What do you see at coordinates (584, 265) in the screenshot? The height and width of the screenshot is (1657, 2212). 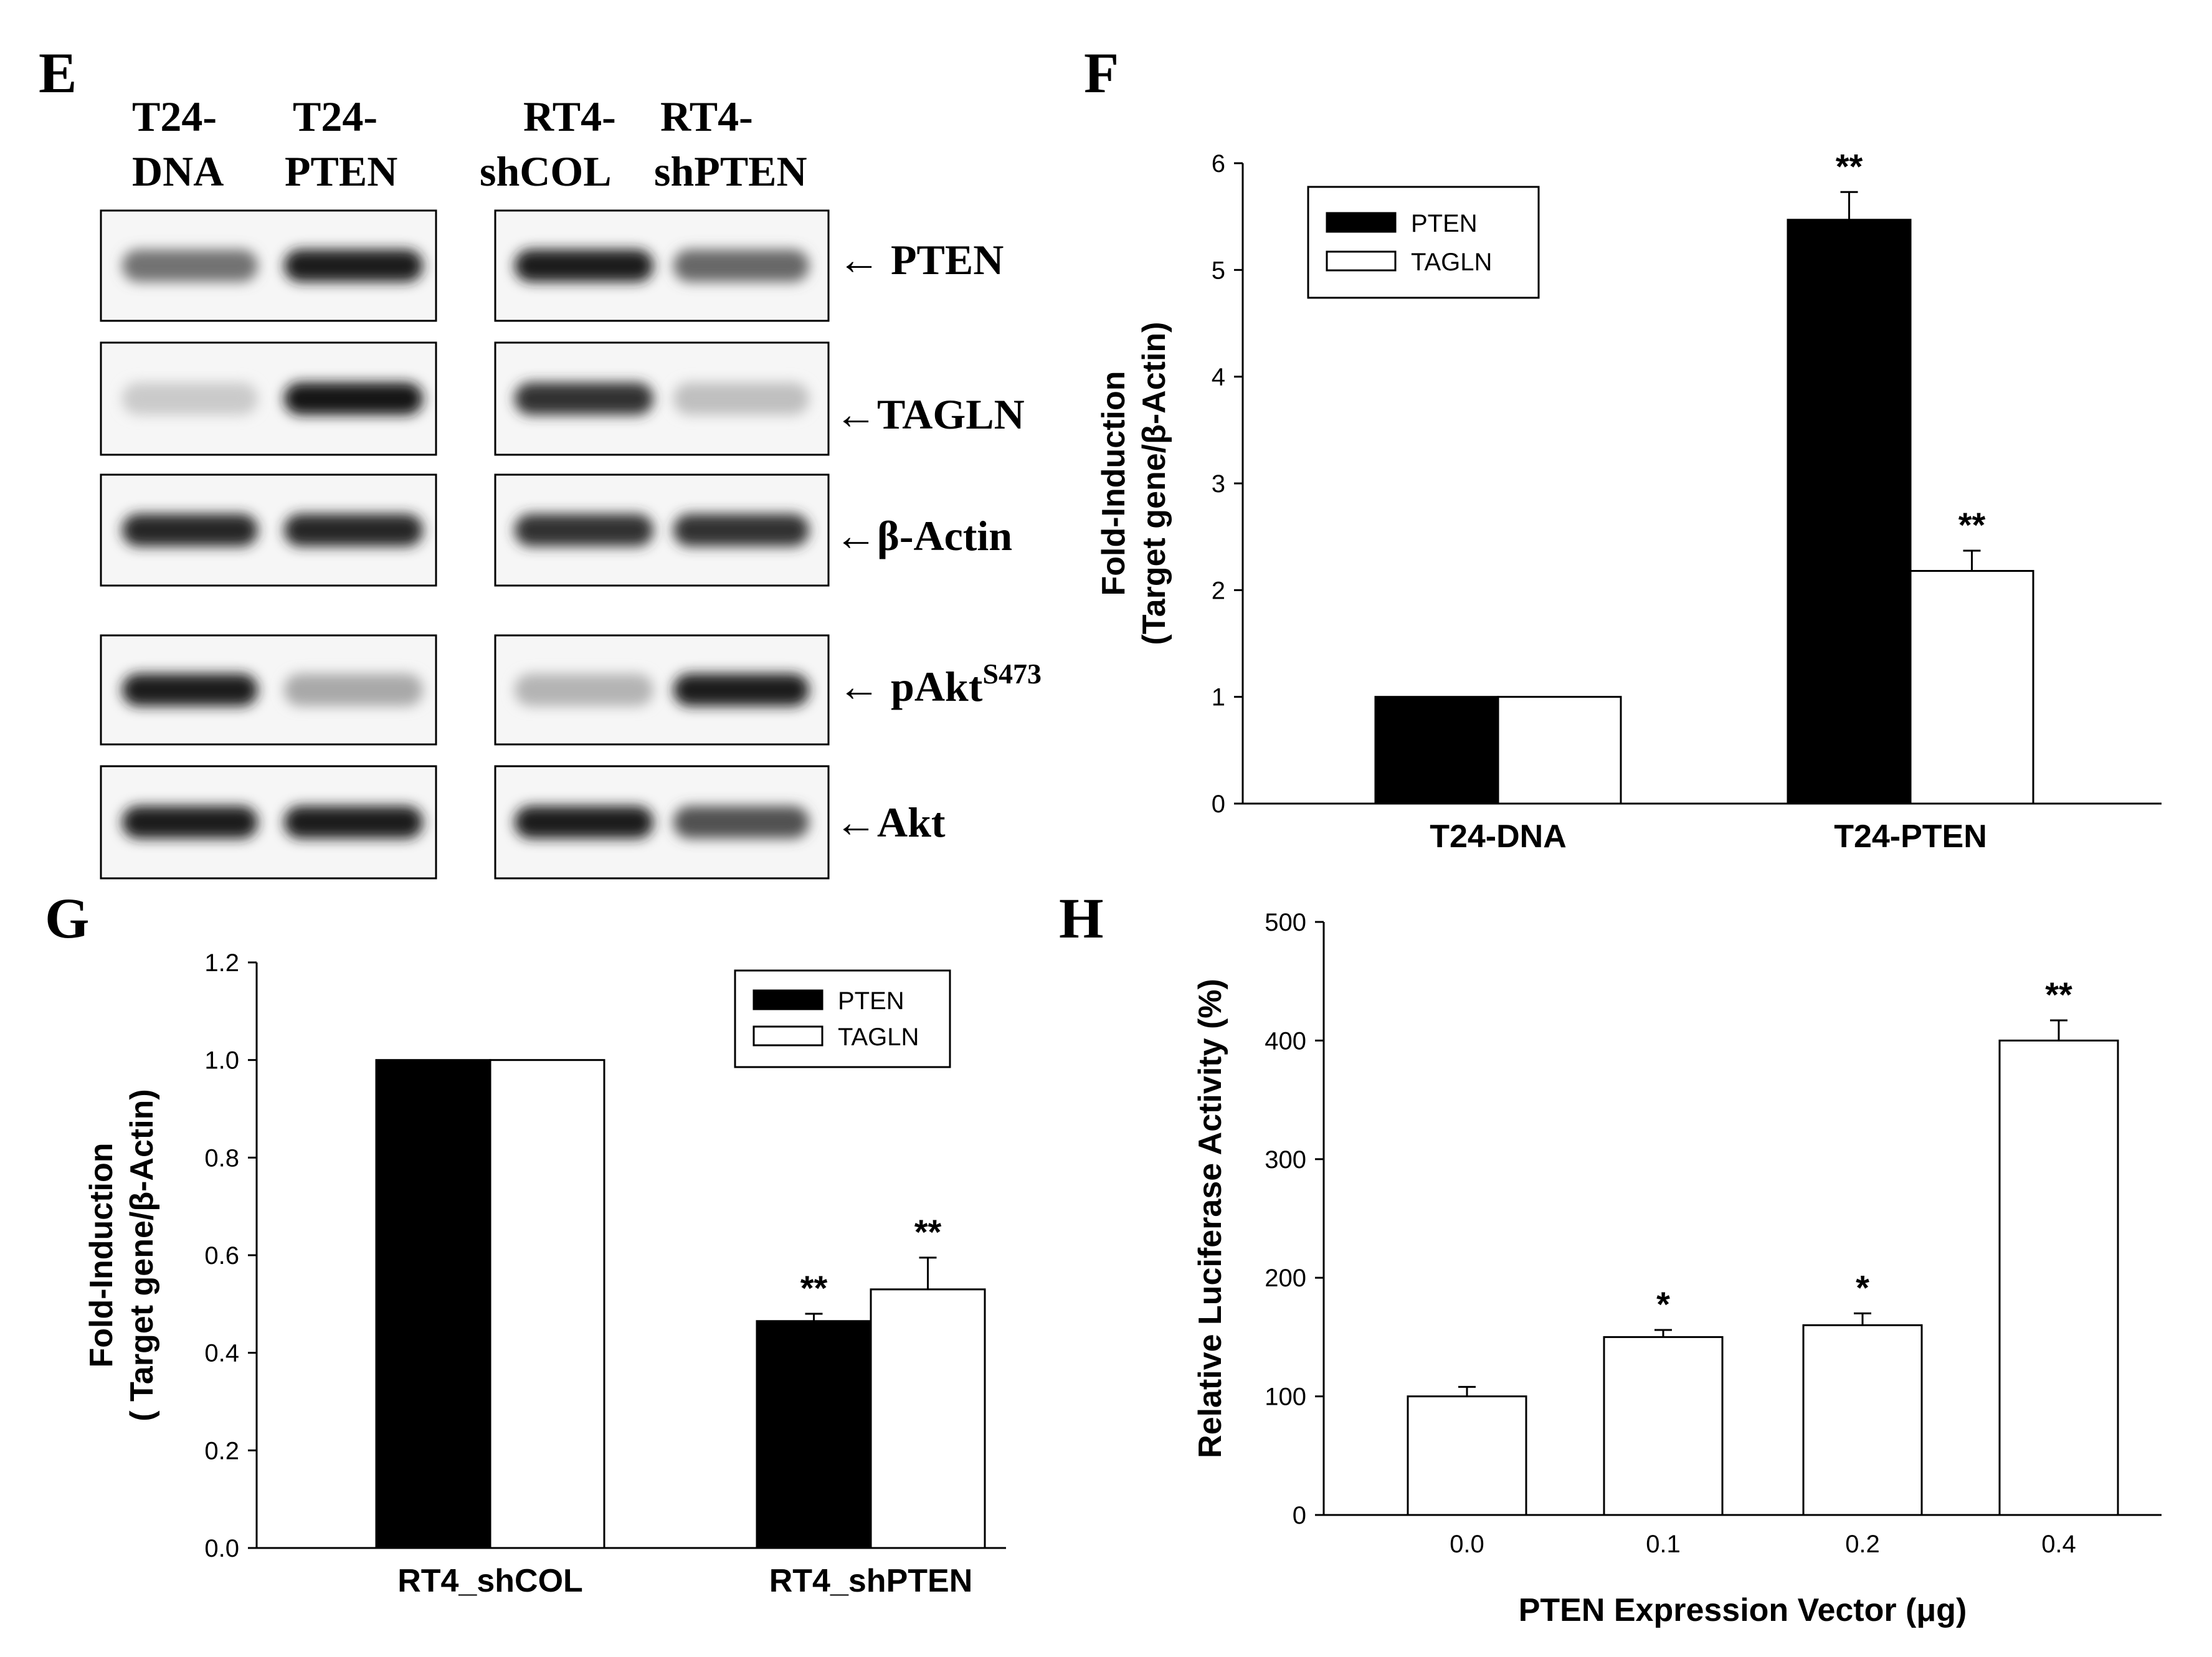 I see `blot-band-row0-lane2` at bounding box center [584, 265].